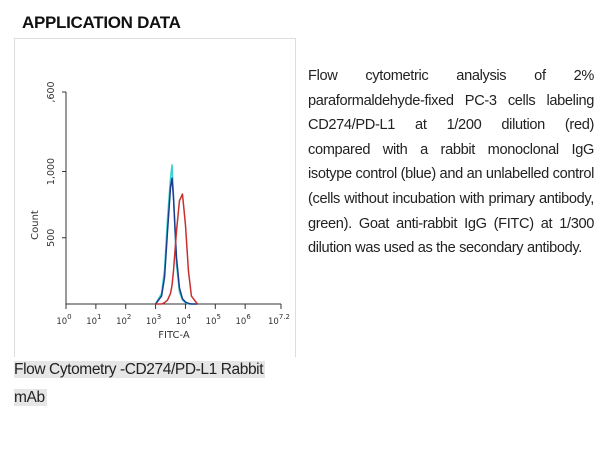 The image size is (600, 451). I want to click on x-tick-exponent: 7.2, so click(284, 317).